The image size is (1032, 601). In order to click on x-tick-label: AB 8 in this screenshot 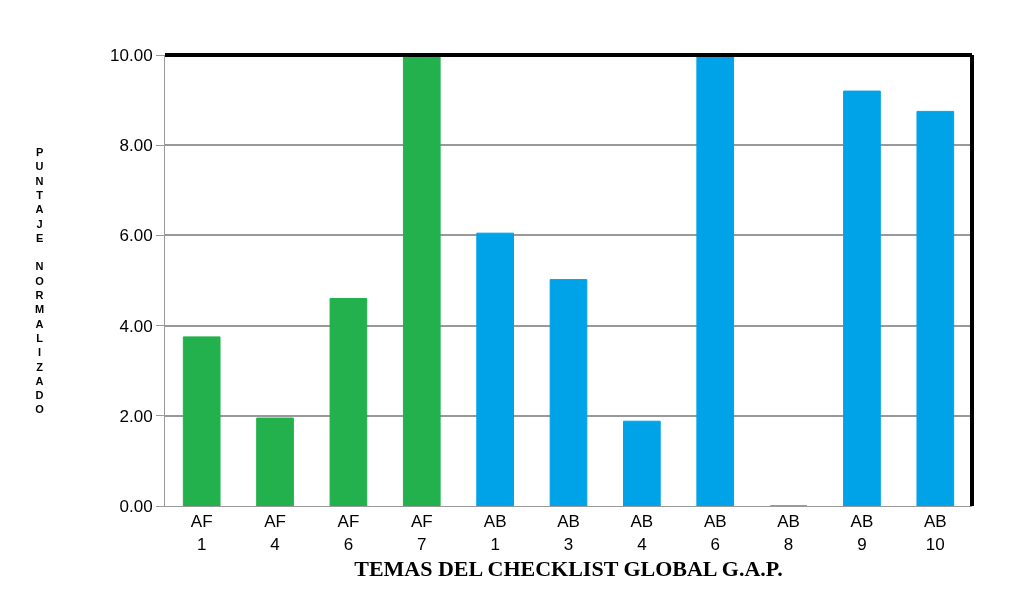, I will do `click(788, 533)`.